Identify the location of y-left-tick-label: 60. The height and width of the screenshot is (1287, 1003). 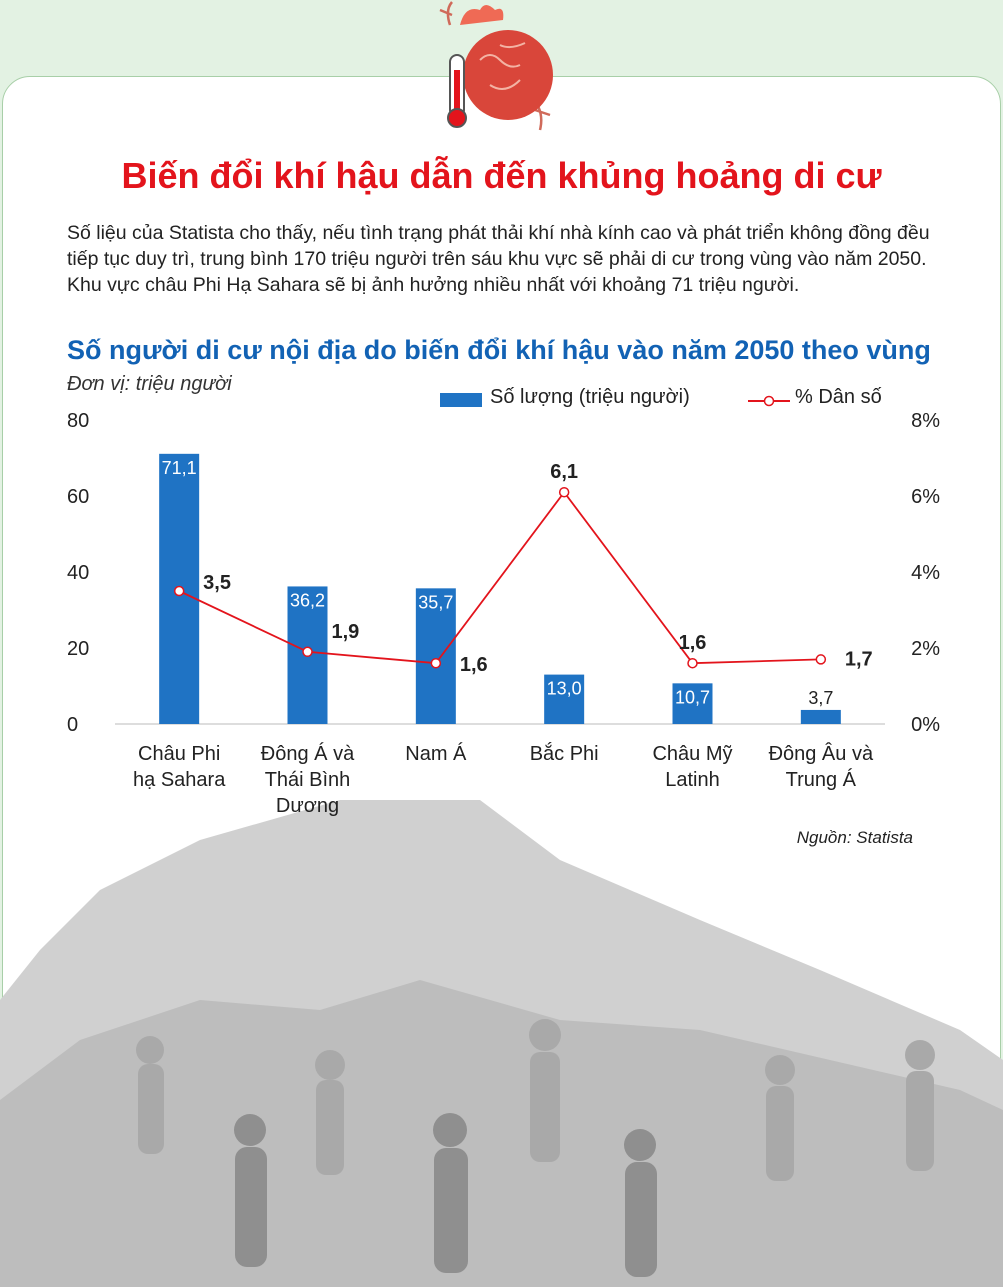
(78, 497).